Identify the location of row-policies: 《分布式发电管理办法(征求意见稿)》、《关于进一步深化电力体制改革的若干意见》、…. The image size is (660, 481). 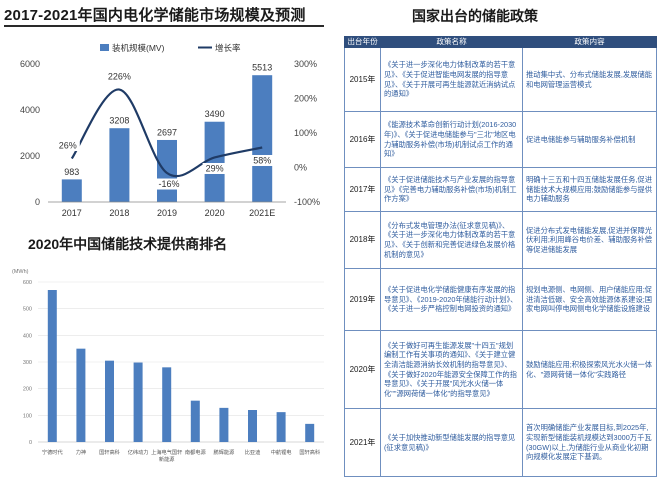
(451, 240).